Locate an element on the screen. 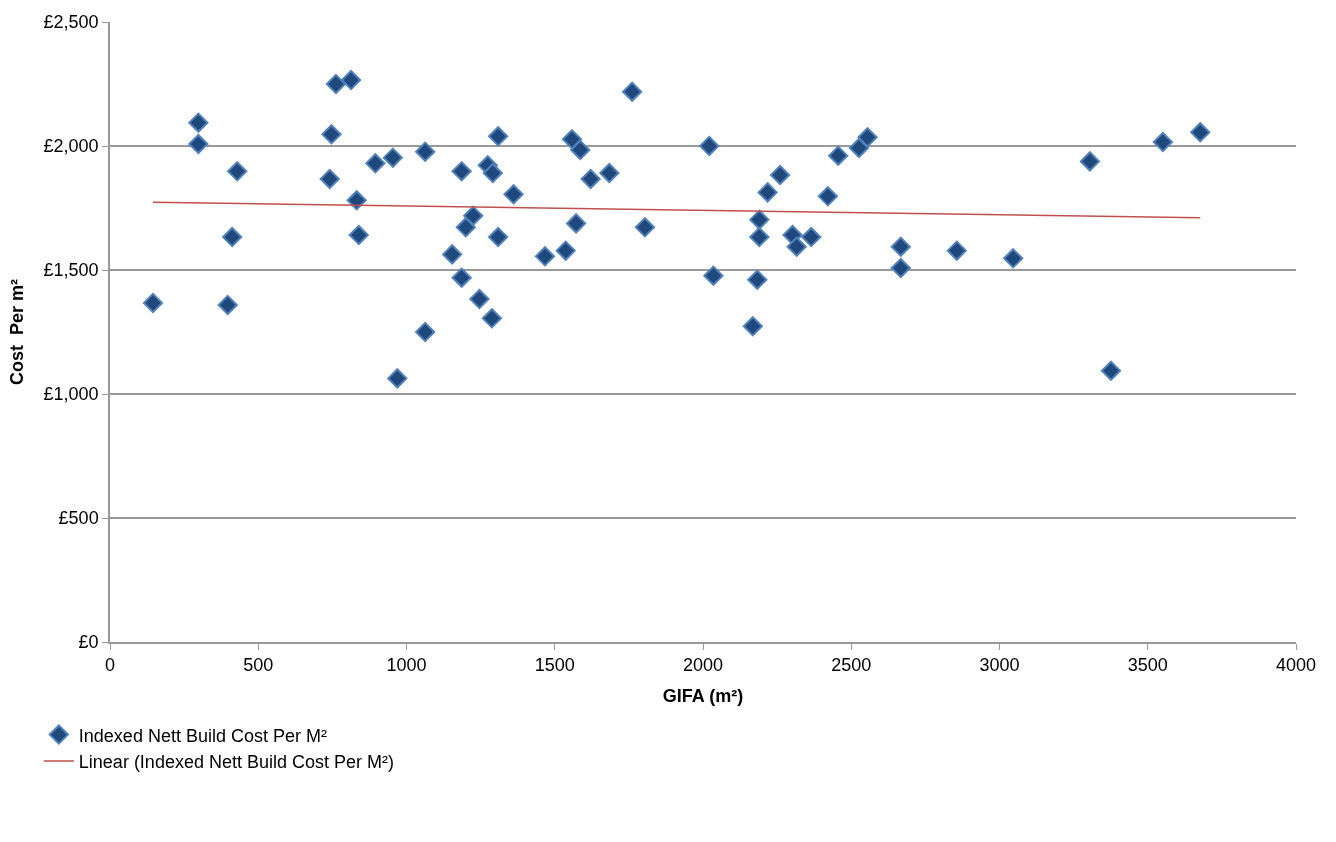 This screenshot has height=842, width=1336. x-axis-title: GIFA (m²) is located at coordinates (703, 695).